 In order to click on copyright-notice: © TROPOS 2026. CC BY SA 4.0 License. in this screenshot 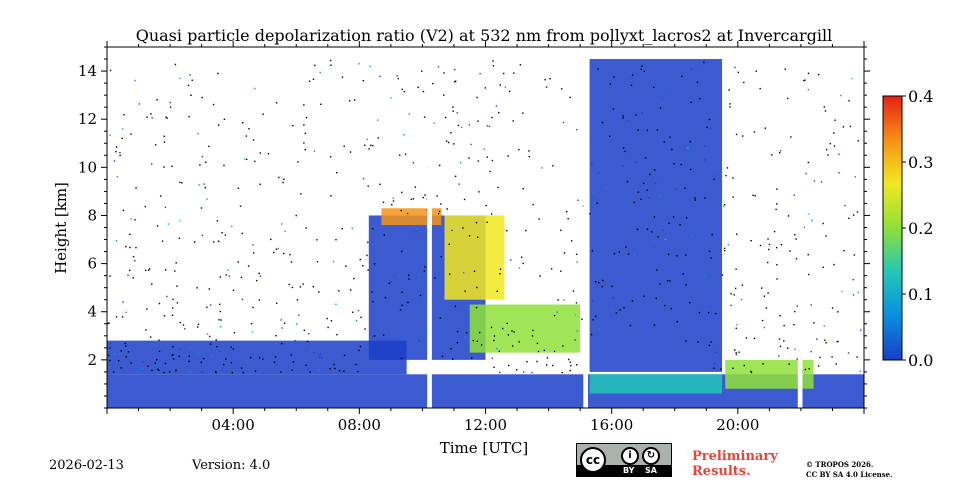, I will do `click(849, 470)`.